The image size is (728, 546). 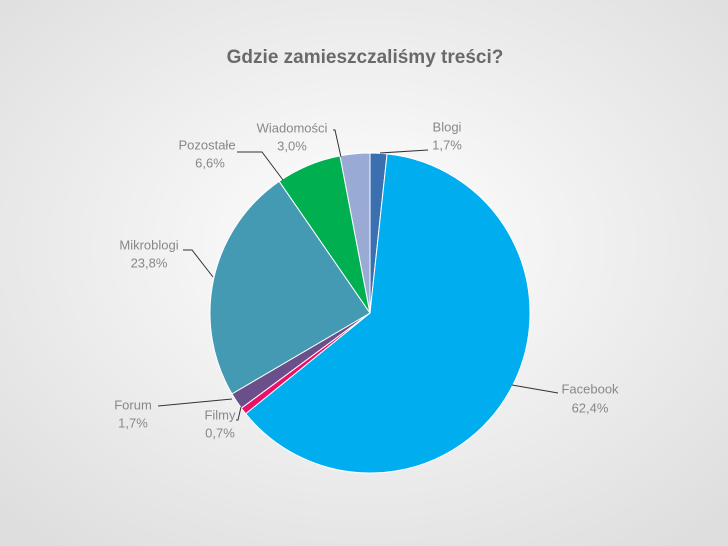 I want to click on slice-label: Facebook, so click(x=590, y=388).